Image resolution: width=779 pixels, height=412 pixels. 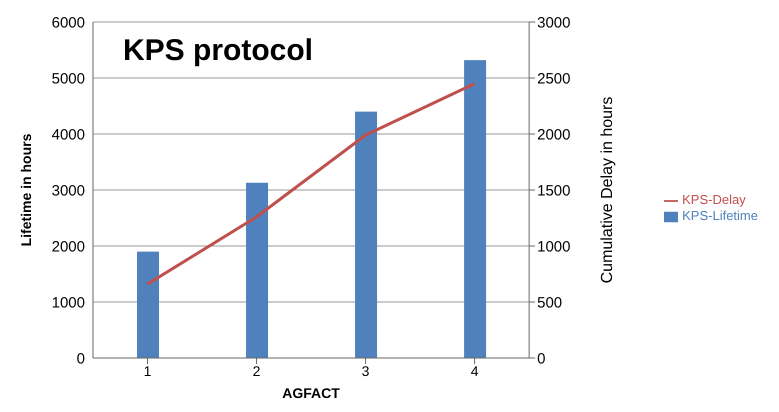 What do you see at coordinates (68, 79) in the screenshot?
I see `y-tick-label: 5000` at bounding box center [68, 79].